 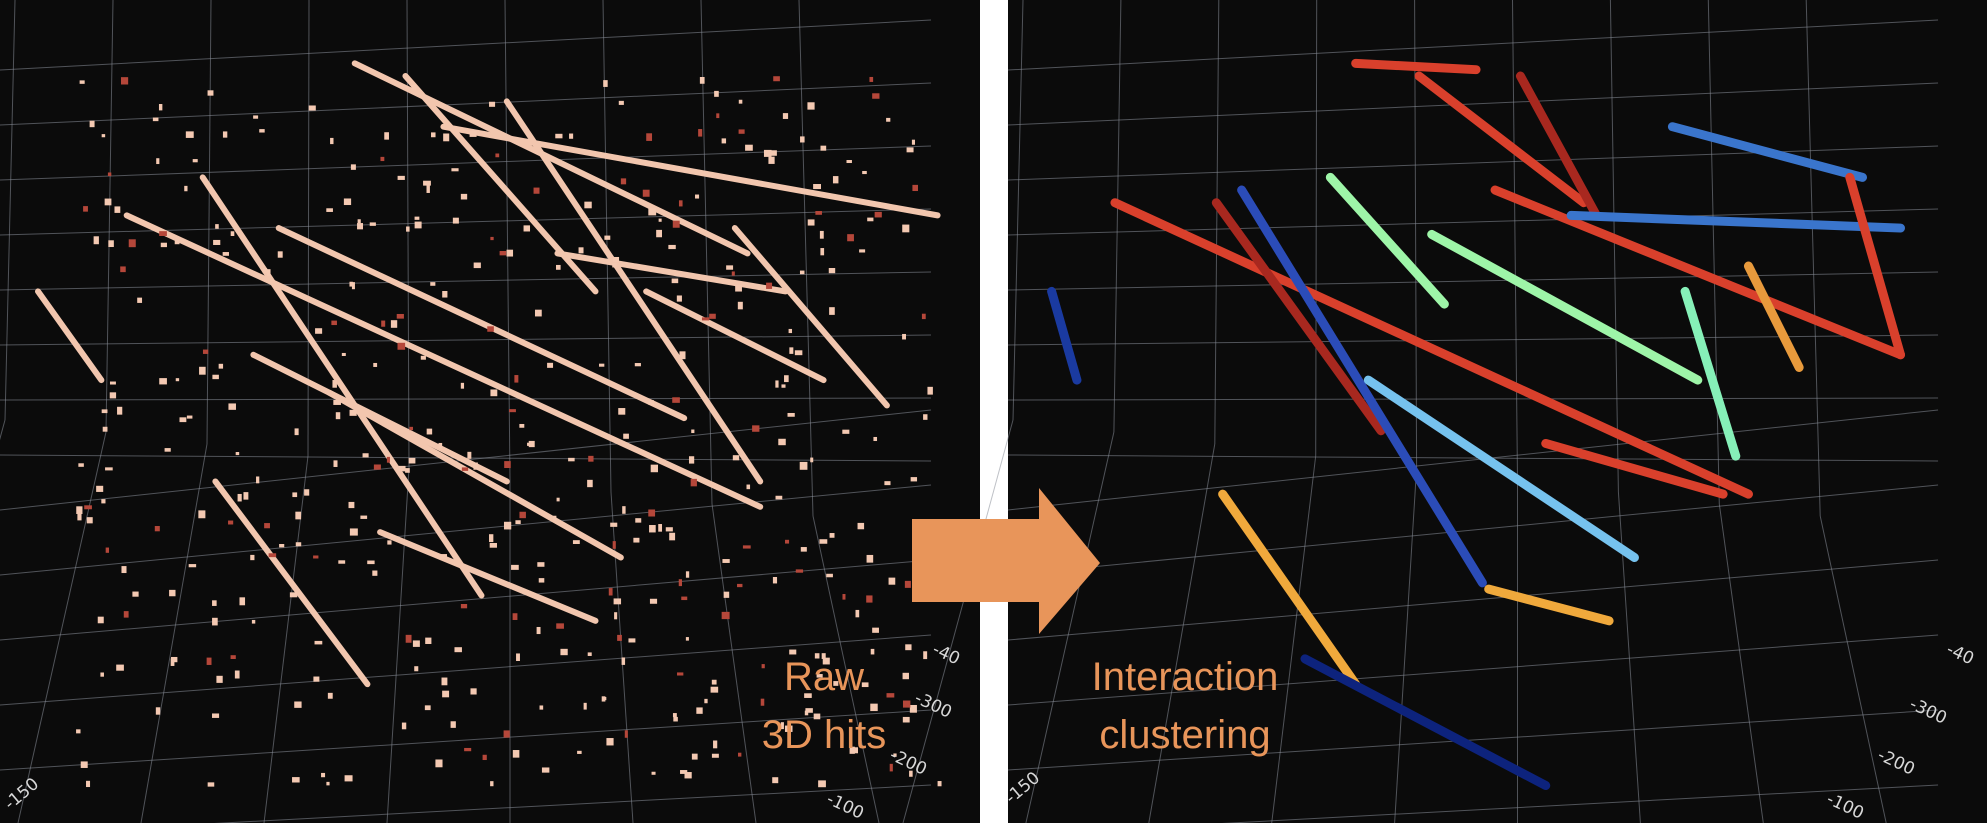 I want to click on caption: clustering, so click(x=1184, y=735).